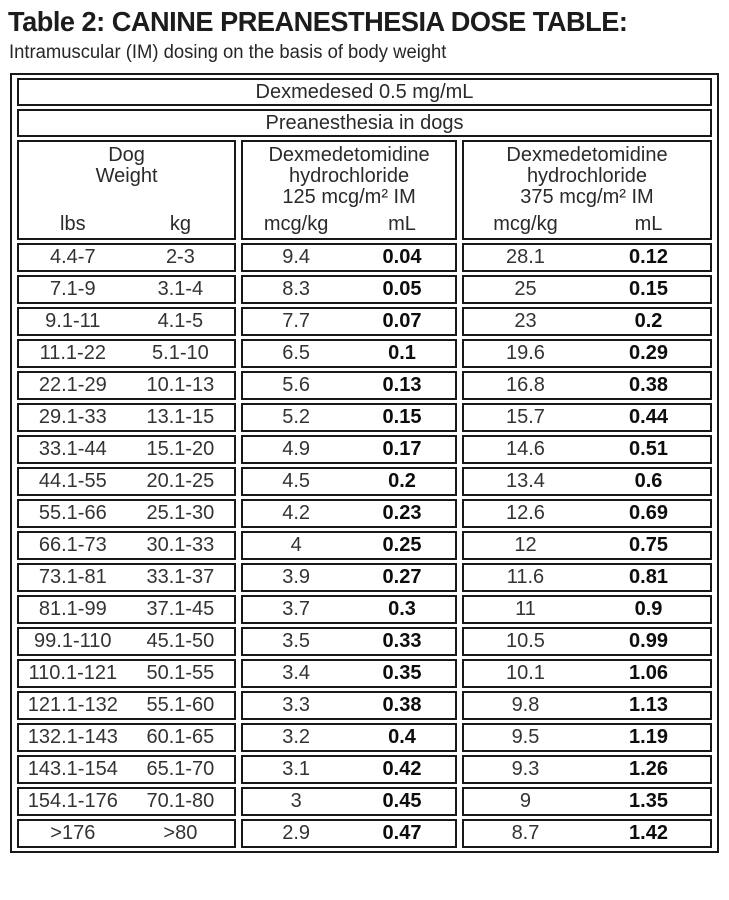 The height and width of the screenshot is (900, 729). I want to click on value-mcg-kg-125: 3.9, so click(296, 577).